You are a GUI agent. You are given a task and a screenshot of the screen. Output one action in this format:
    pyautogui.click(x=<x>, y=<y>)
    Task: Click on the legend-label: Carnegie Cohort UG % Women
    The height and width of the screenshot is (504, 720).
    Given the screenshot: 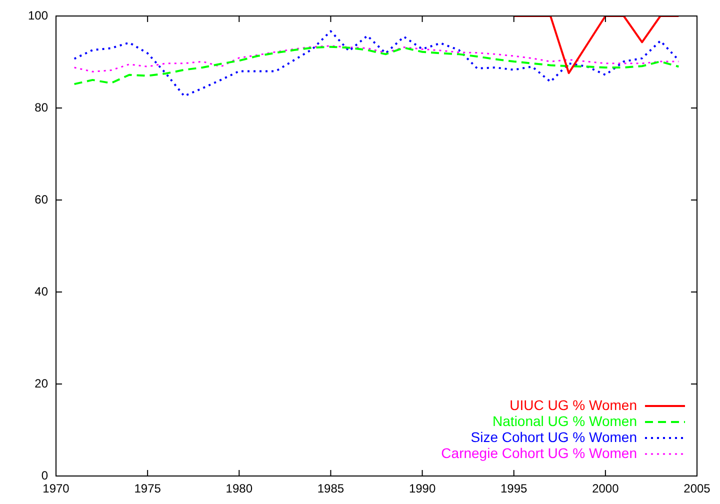 What is the action you would take?
    pyautogui.click(x=539, y=452)
    